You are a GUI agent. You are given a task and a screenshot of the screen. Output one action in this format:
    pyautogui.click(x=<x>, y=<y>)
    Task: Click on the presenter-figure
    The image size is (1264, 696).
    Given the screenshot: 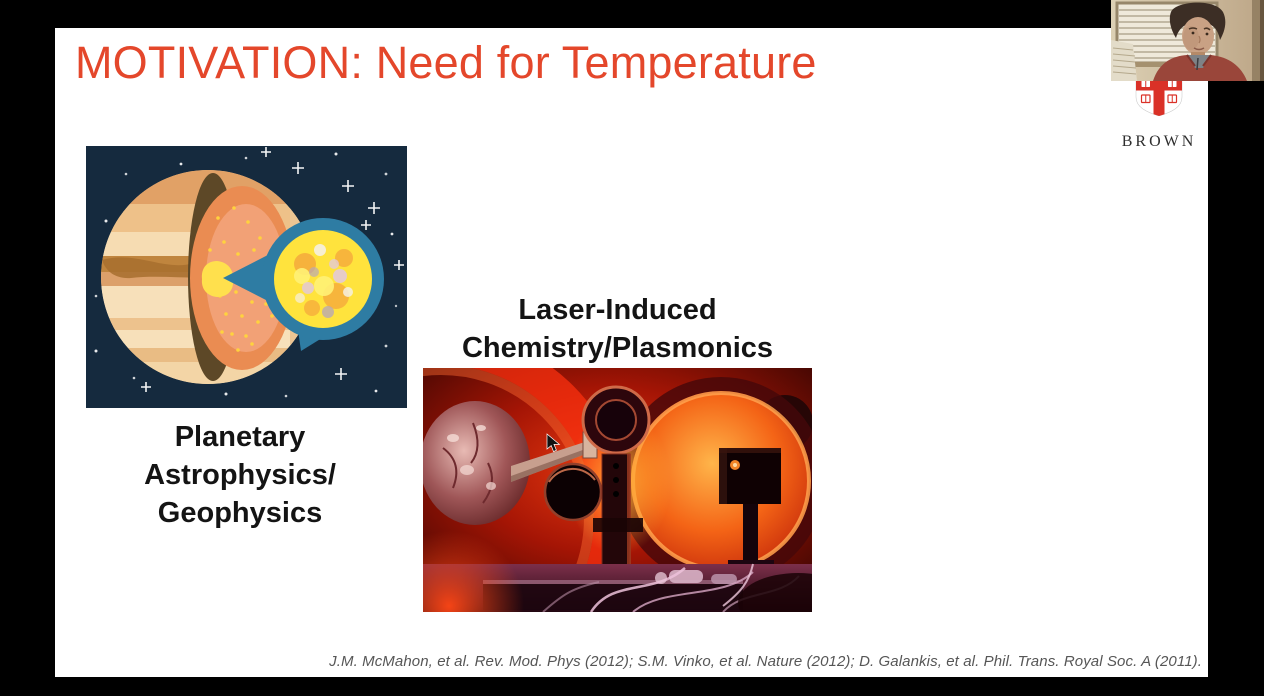 What is the action you would take?
    pyautogui.click(x=1200, y=41)
    